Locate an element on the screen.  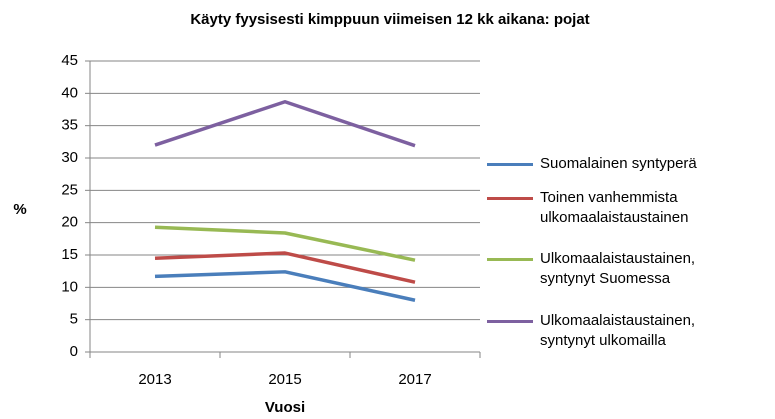
y-tick-label: 30 is located at coordinates (69, 157).